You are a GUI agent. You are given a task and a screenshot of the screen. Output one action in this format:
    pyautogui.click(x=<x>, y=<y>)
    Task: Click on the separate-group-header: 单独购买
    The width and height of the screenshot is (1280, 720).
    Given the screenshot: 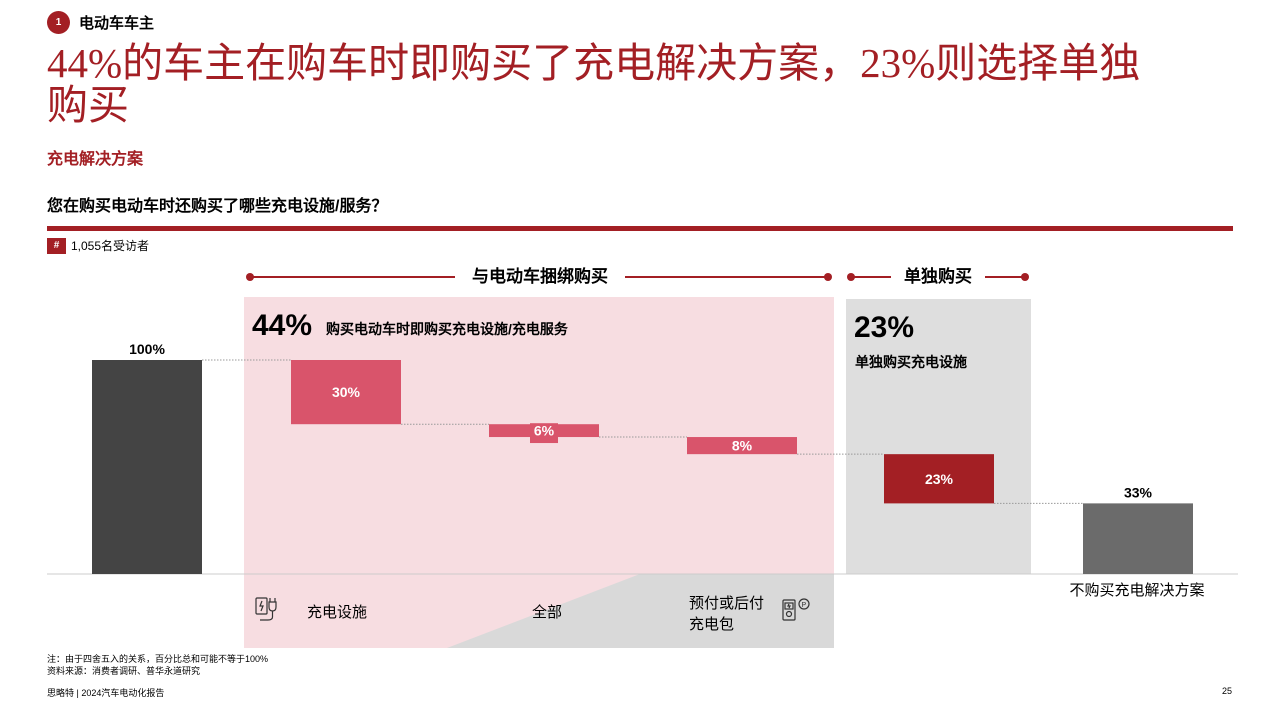 What is the action you would take?
    pyautogui.click(x=938, y=276)
    